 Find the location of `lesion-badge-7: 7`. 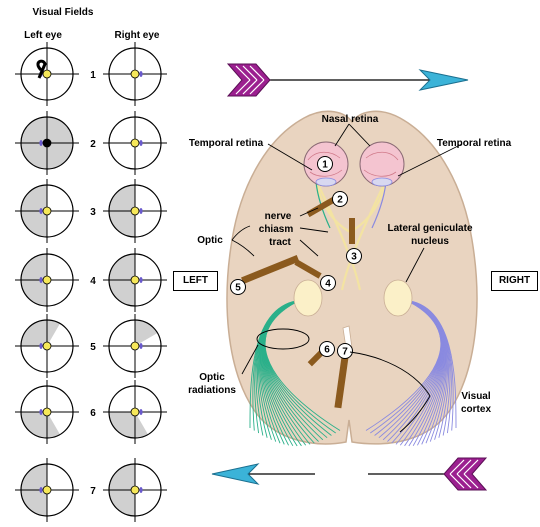

lesion-badge-7: 7 is located at coordinates (345, 351).